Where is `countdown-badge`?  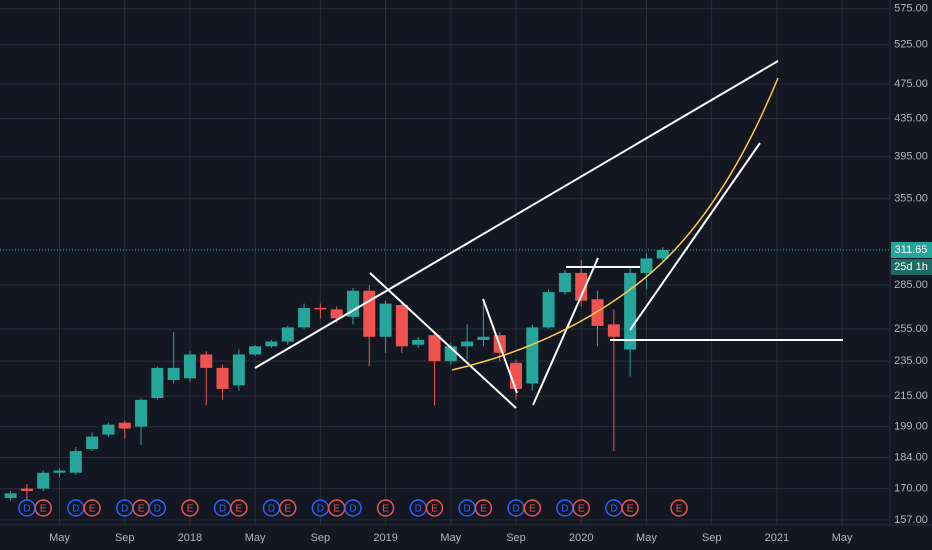 countdown-badge is located at coordinates (911, 266).